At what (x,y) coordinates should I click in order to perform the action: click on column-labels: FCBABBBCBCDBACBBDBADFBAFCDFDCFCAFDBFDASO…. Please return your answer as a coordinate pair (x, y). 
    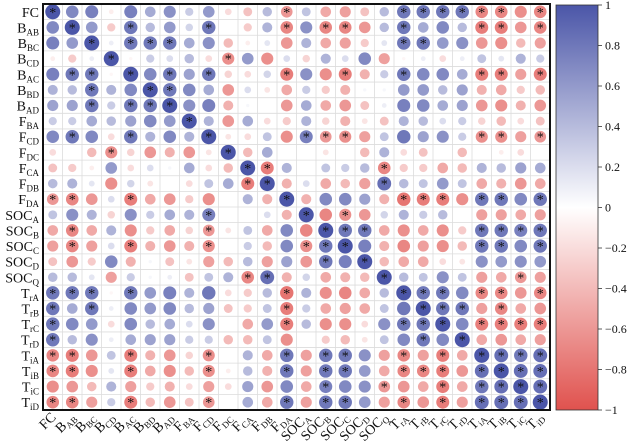
    Looking at the image, I should click on (292, 427).